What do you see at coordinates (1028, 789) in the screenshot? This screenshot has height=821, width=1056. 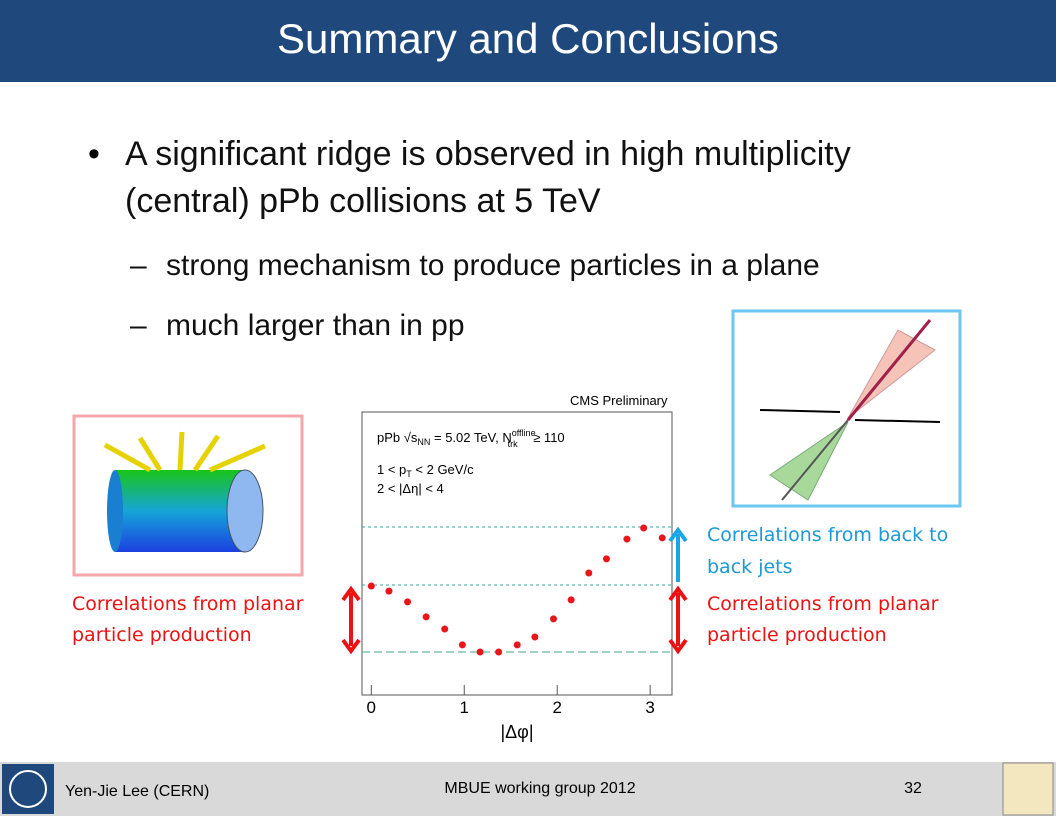 I see `cms-logo` at bounding box center [1028, 789].